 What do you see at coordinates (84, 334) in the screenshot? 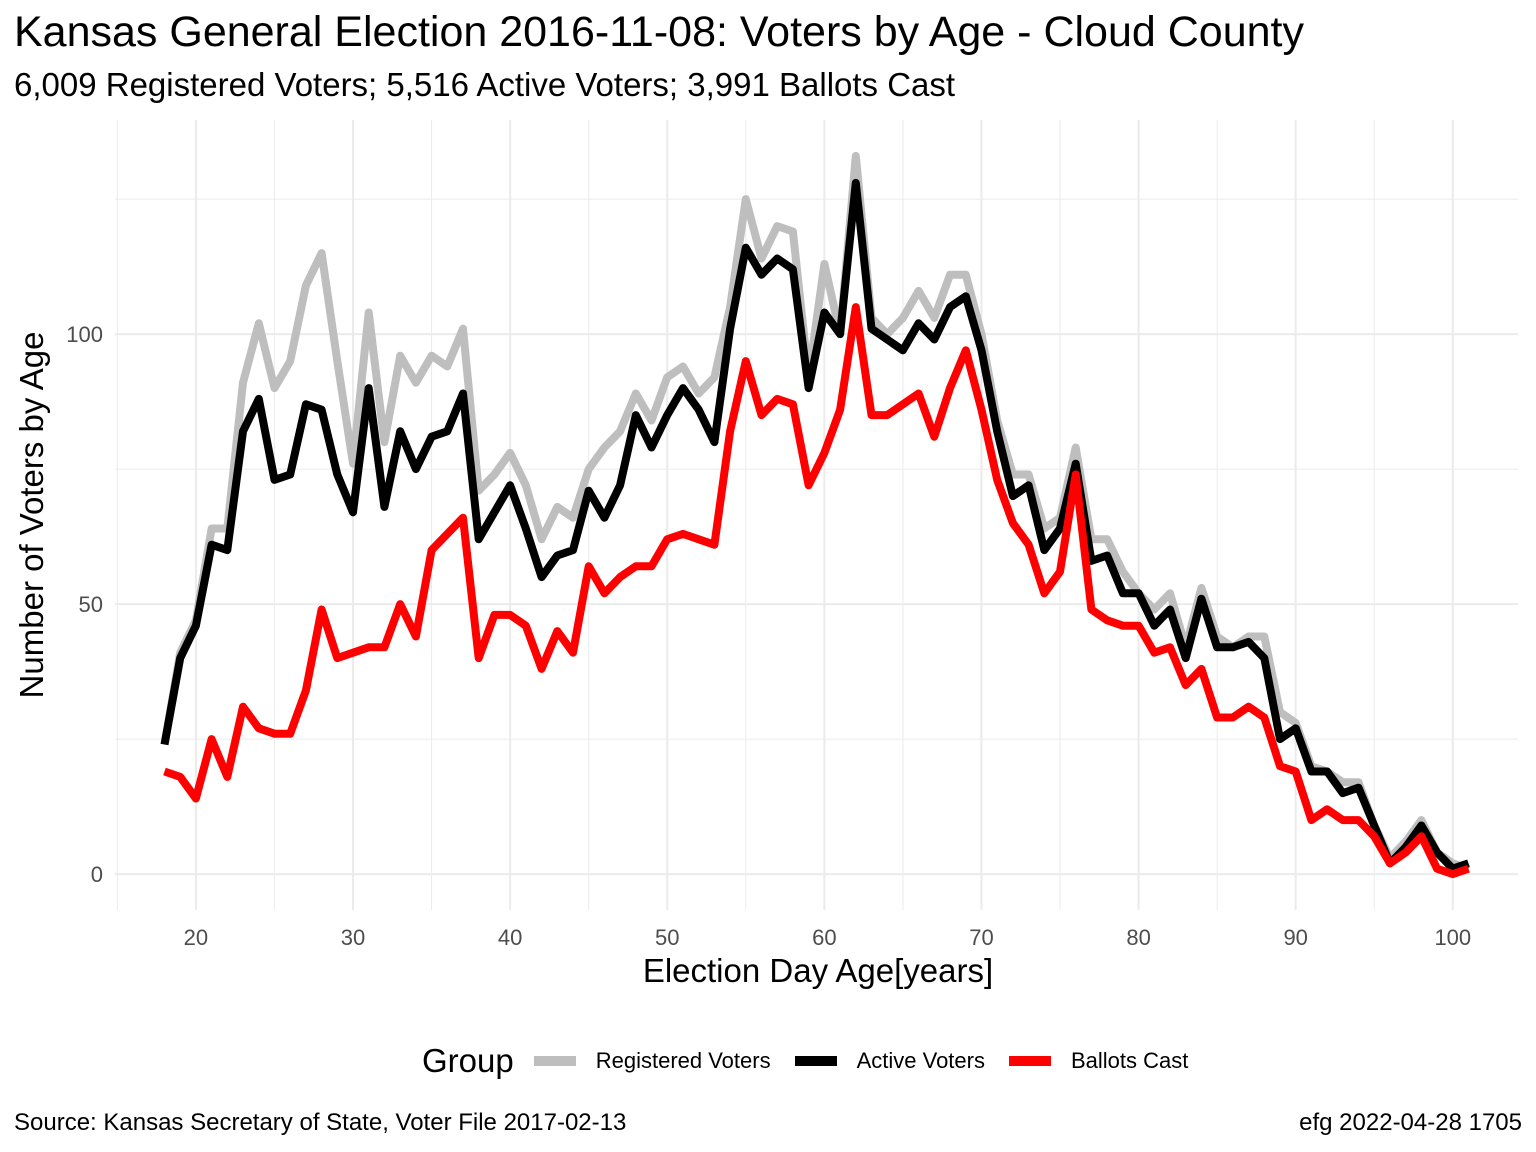
I see `y-tick-label: 100` at bounding box center [84, 334].